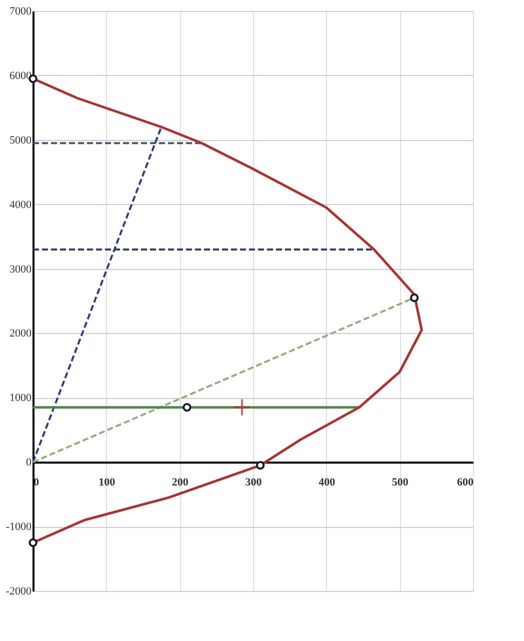  Describe the element at coordinates (107, 482) in the screenshot. I see `x-tick-label: 100` at that location.